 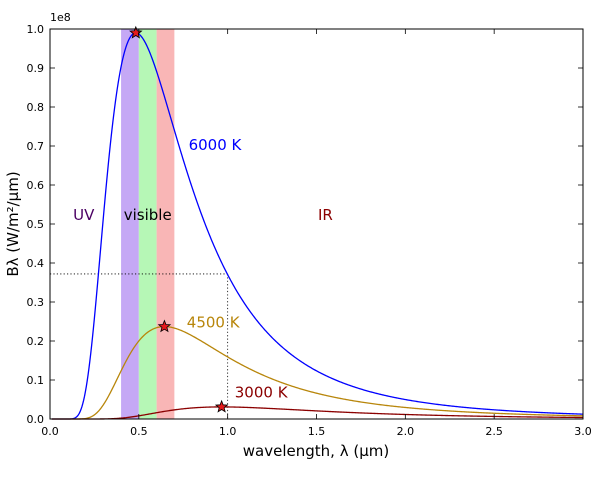 What do you see at coordinates (406, 431) in the screenshot?
I see `x-tick-label: 2.0` at bounding box center [406, 431].